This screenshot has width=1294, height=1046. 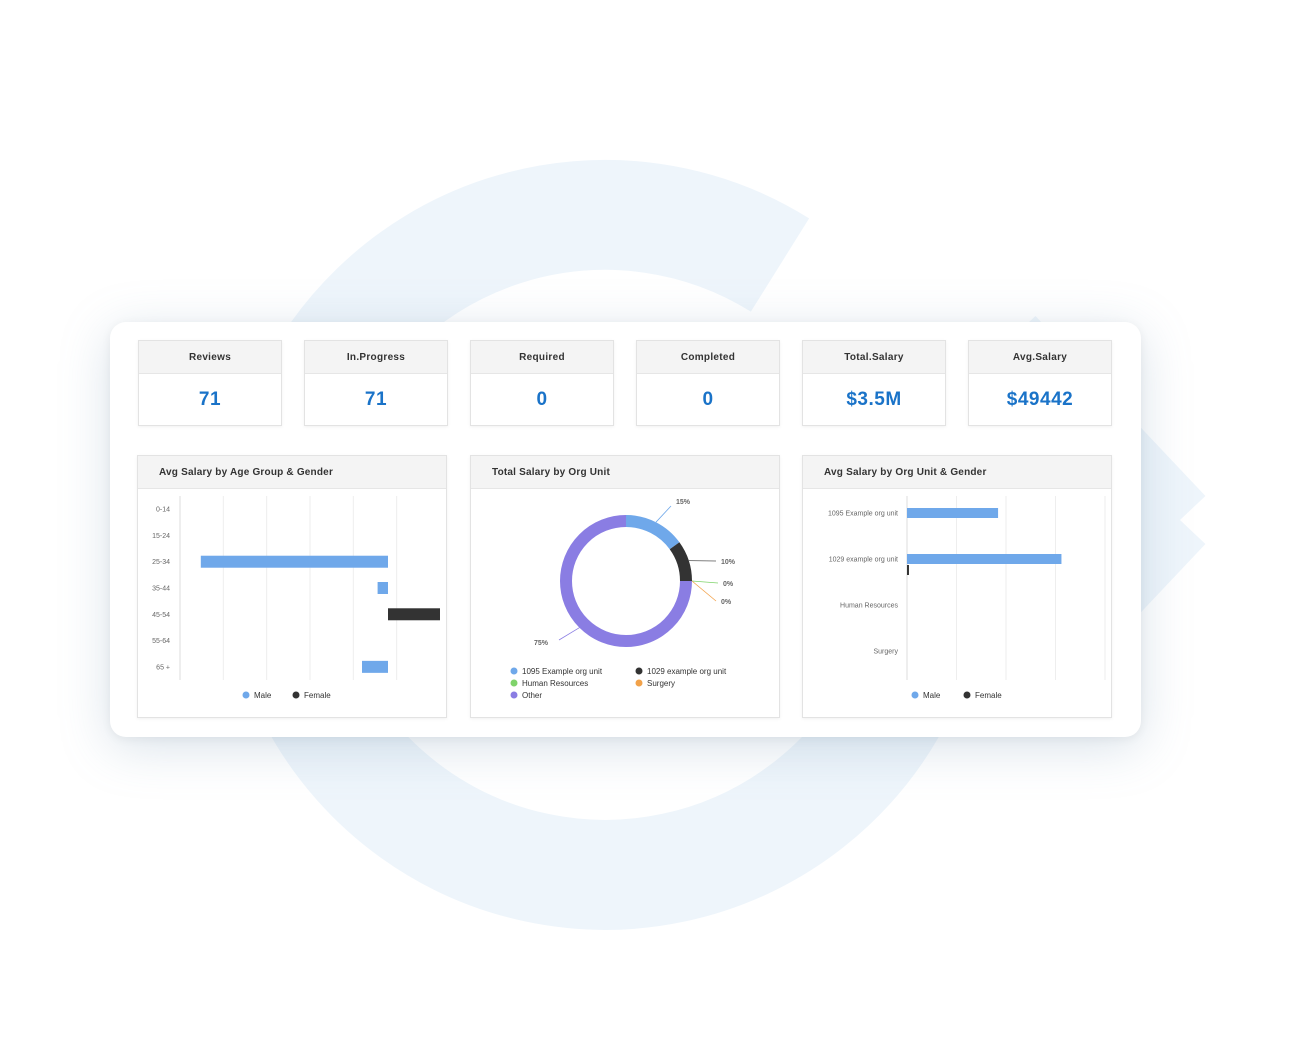 I want to click on legend-label: Other, so click(x=532, y=695).